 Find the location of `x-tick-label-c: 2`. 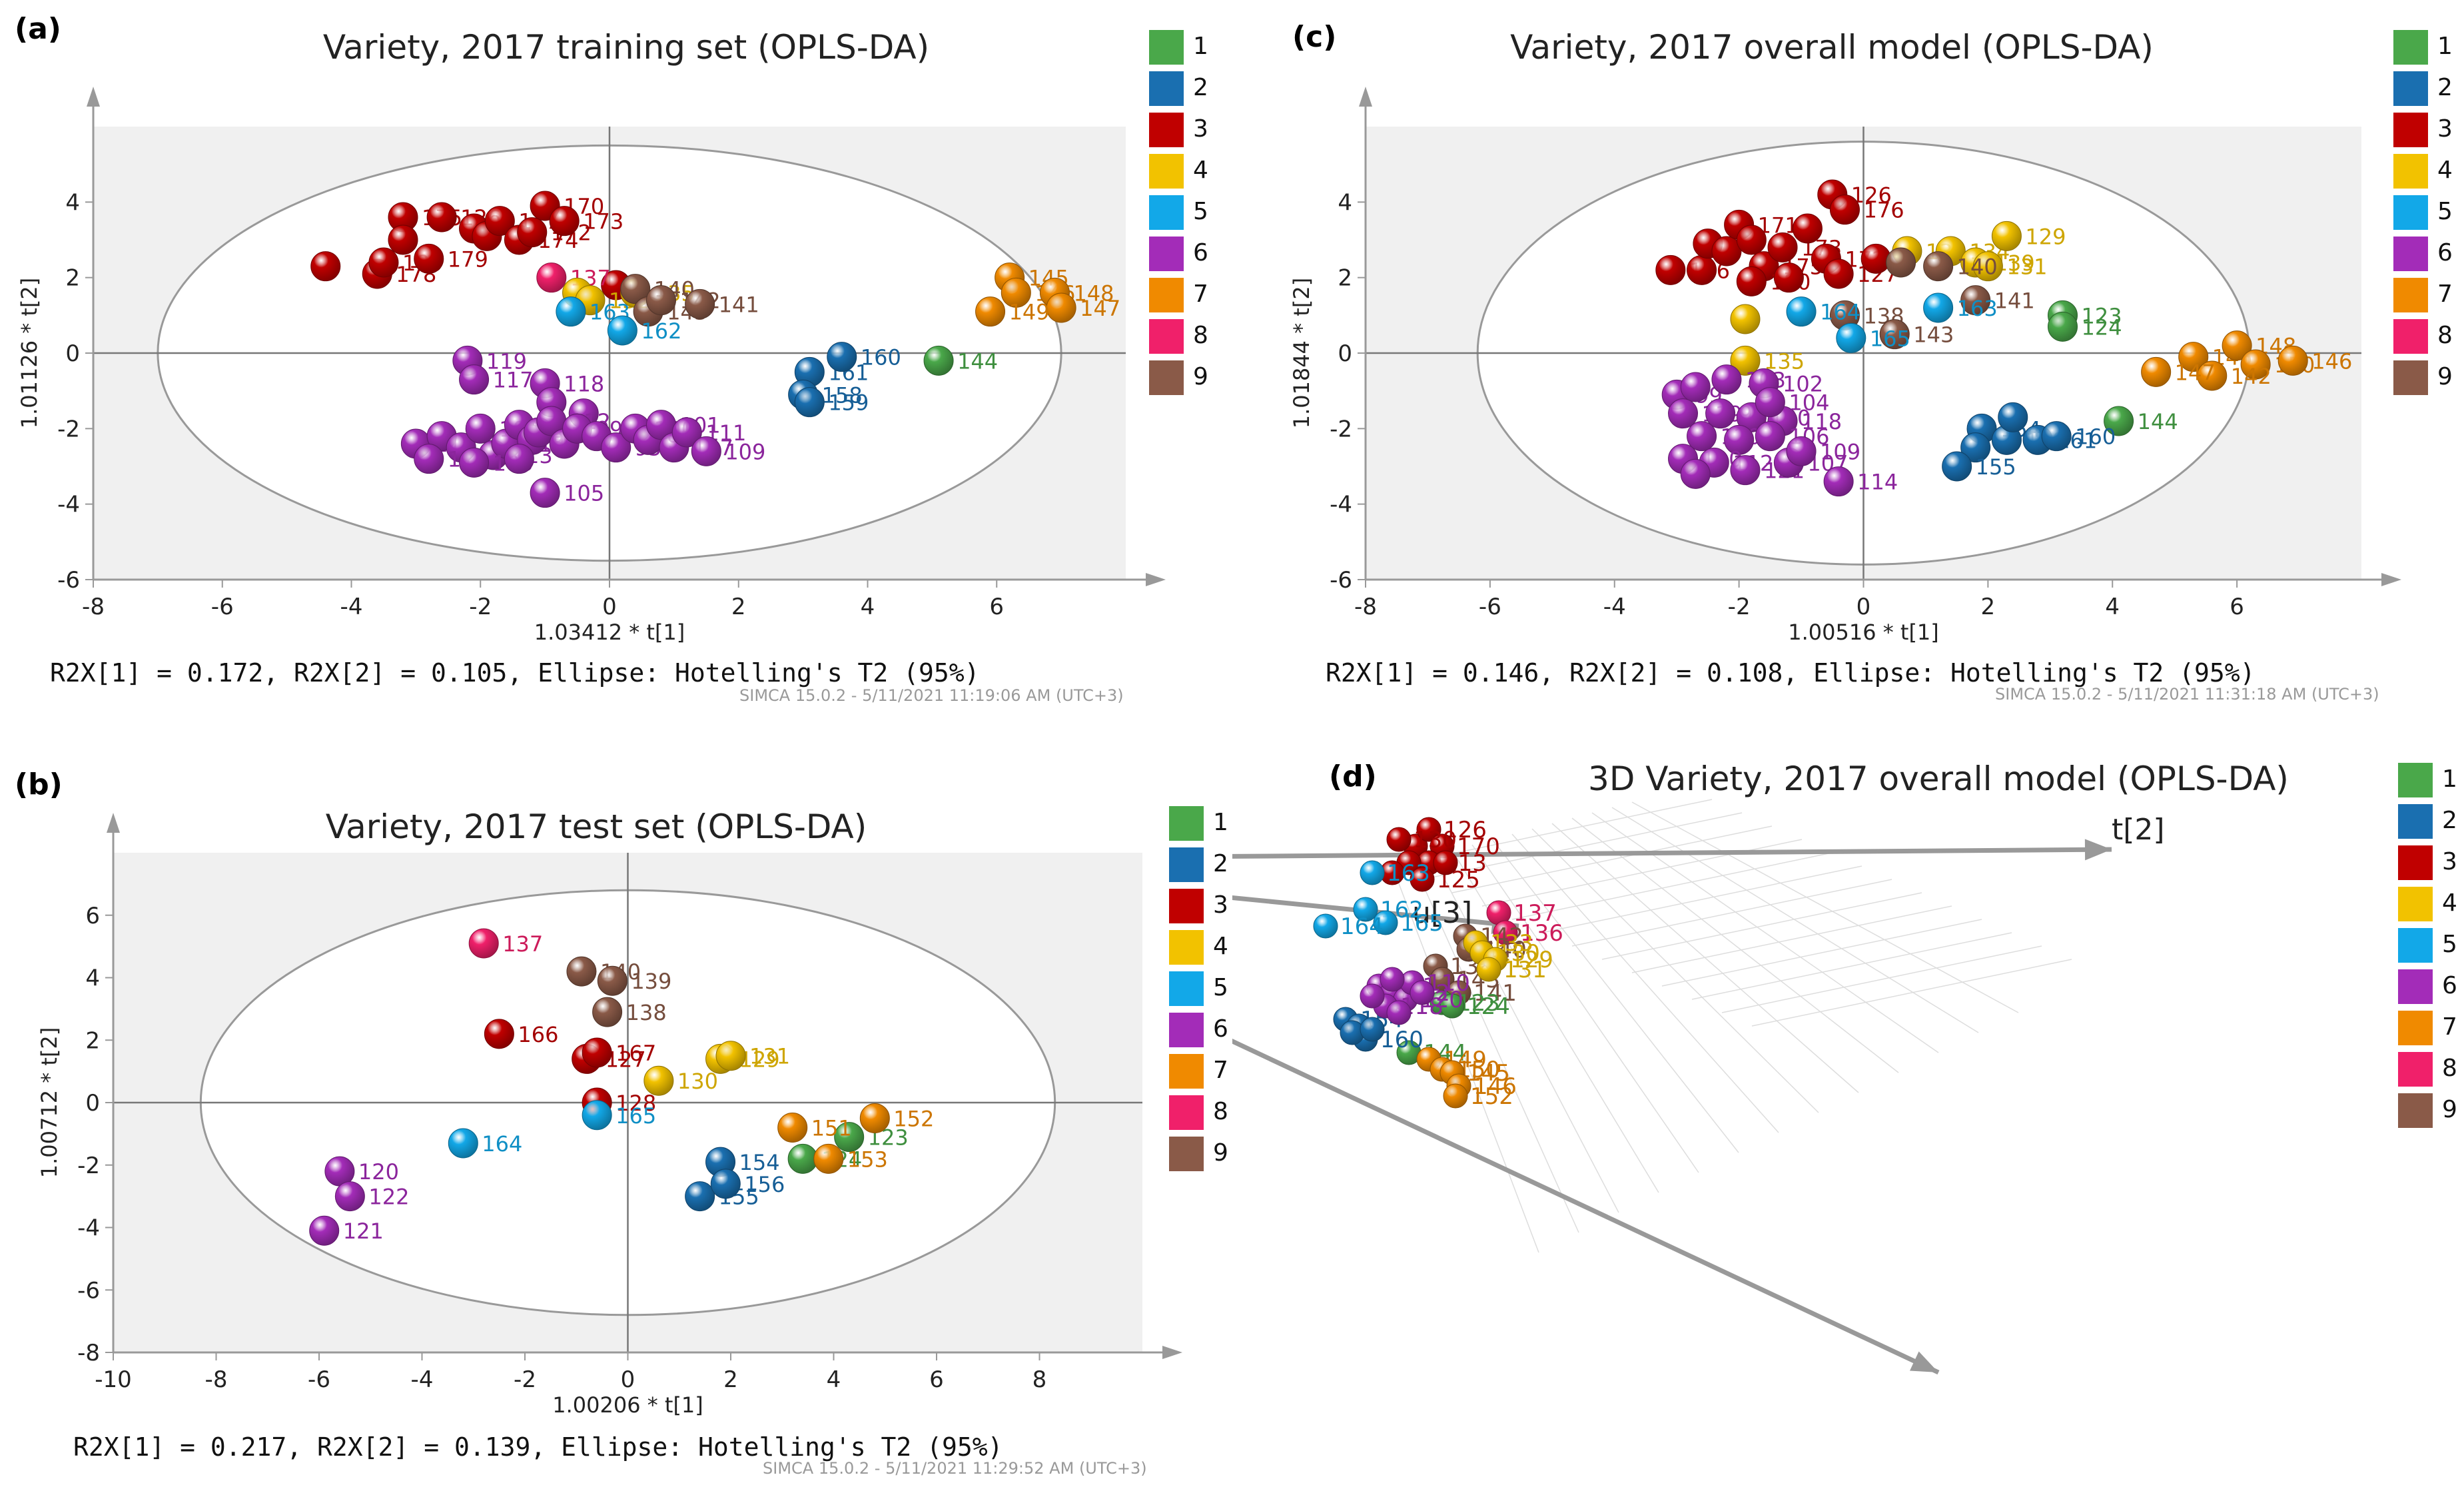

x-tick-label-c: 2 is located at coordinates (1989, 607).